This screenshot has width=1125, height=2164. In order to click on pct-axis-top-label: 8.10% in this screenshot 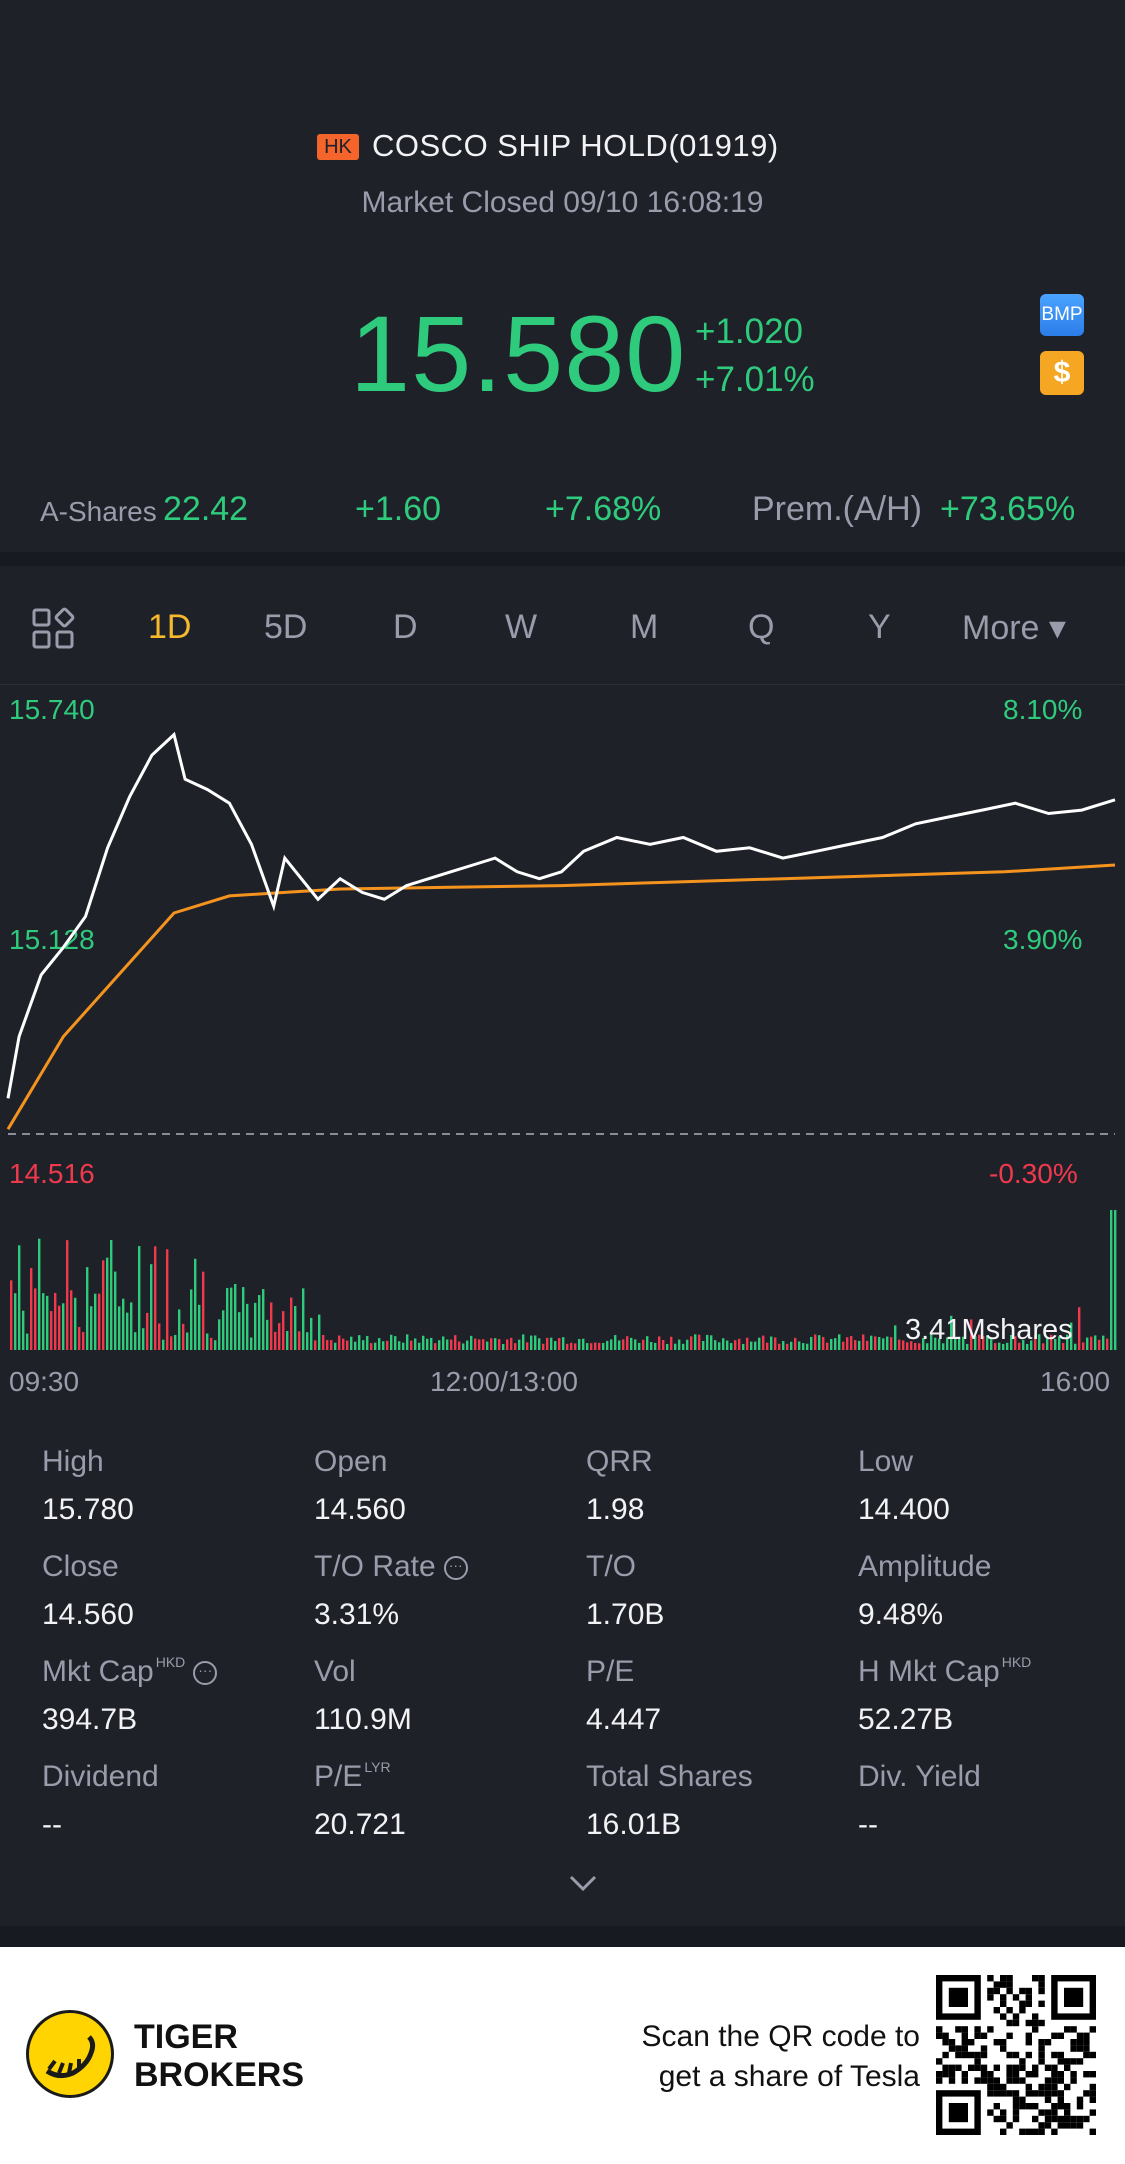, I will do `click(1043, 709)`.